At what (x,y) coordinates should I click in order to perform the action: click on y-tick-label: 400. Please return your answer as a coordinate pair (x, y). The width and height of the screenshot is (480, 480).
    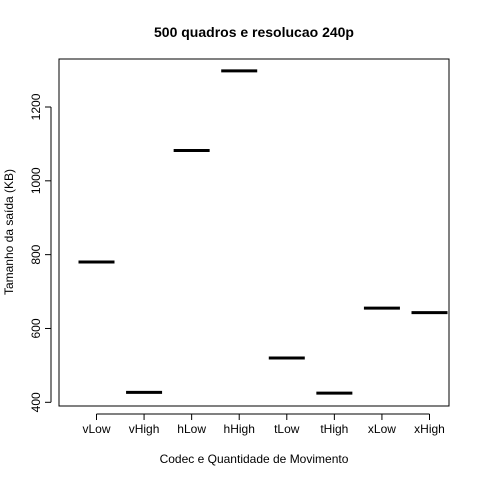
    Looking at the image, I should click on (36, 402).